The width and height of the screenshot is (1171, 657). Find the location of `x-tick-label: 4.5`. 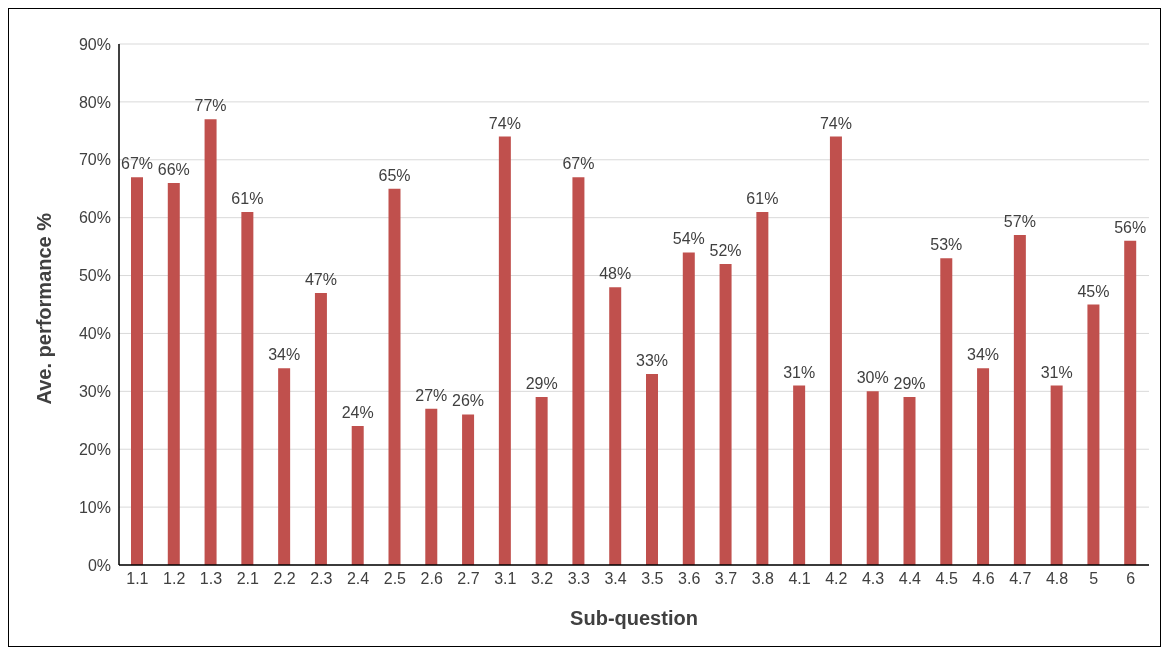

x-tick-label: 4.5 is located at coordinates (946, 579).